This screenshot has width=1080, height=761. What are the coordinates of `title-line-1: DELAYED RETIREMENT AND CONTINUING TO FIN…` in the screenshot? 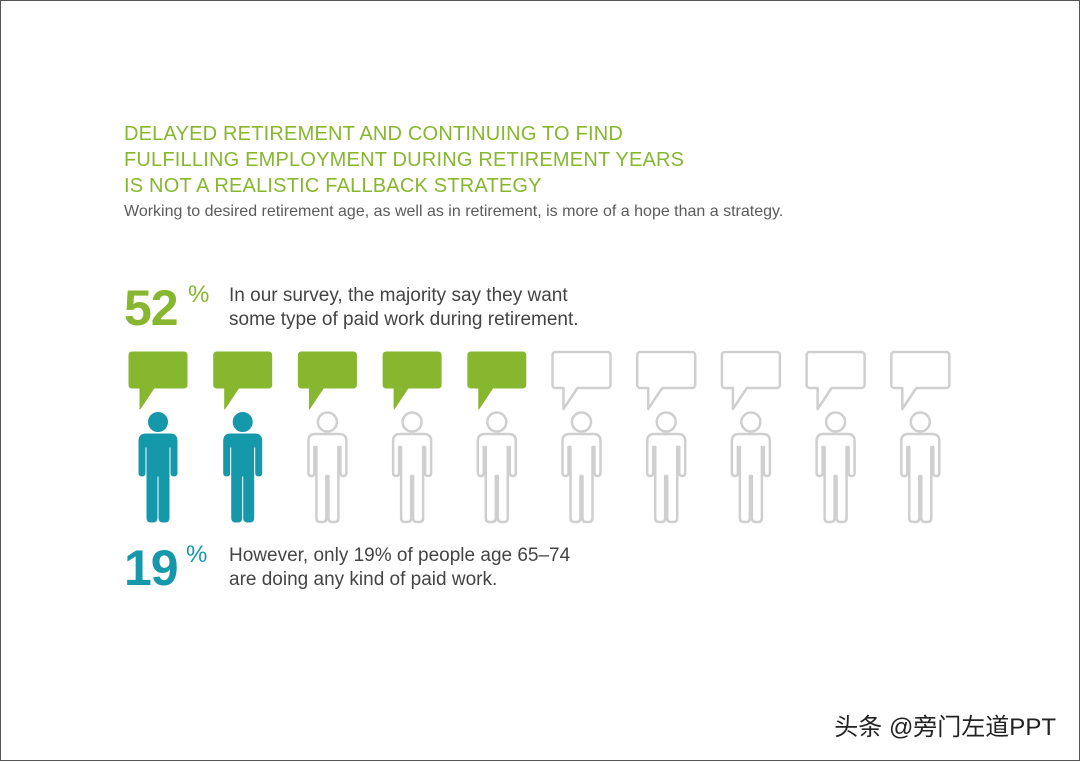 It's located at (374, 134).